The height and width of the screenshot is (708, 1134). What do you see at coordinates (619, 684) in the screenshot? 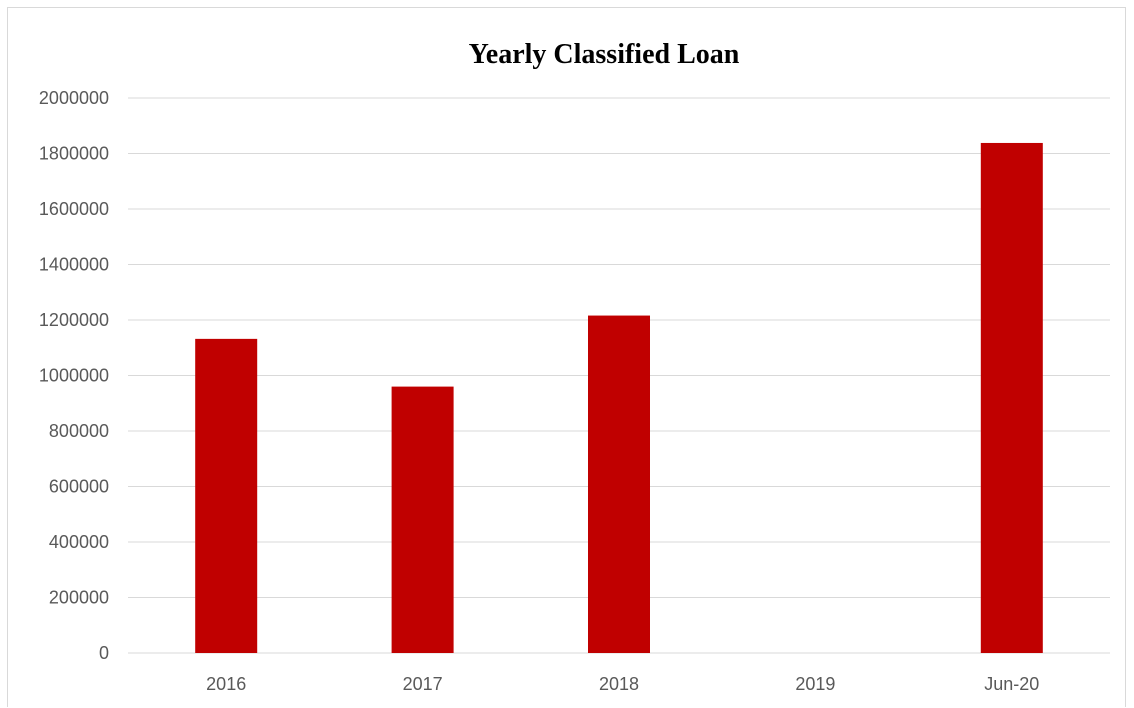
I see `x-tick-label: 2018` at bounding box center [619, 684].